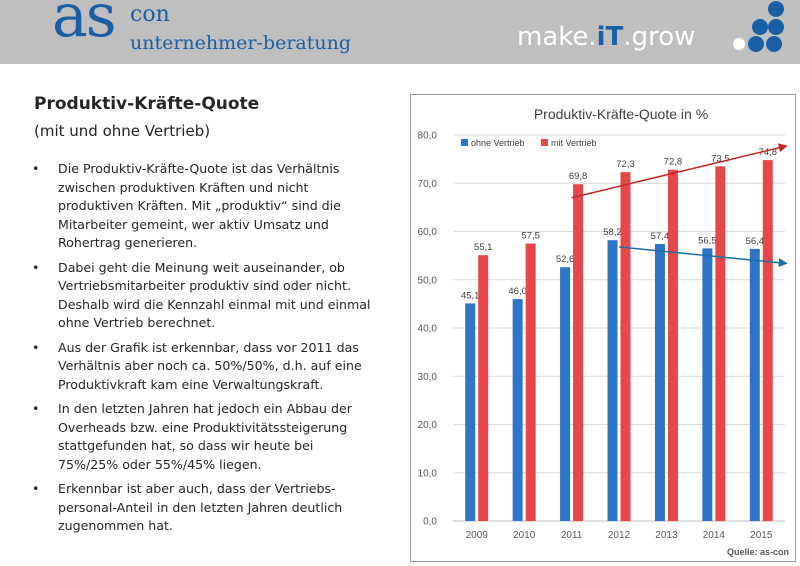  What do you see at coordinates (557, 37) in the screenshot?
I see `slogan-left: make.` at bounding box center [557, 37].